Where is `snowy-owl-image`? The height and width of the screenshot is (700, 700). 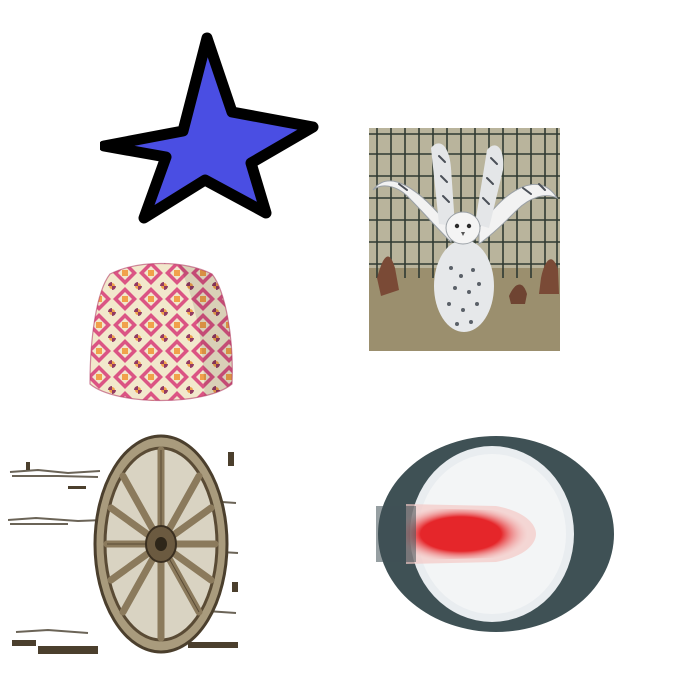 snowy-owl-image is located at coordinates (464, 239).